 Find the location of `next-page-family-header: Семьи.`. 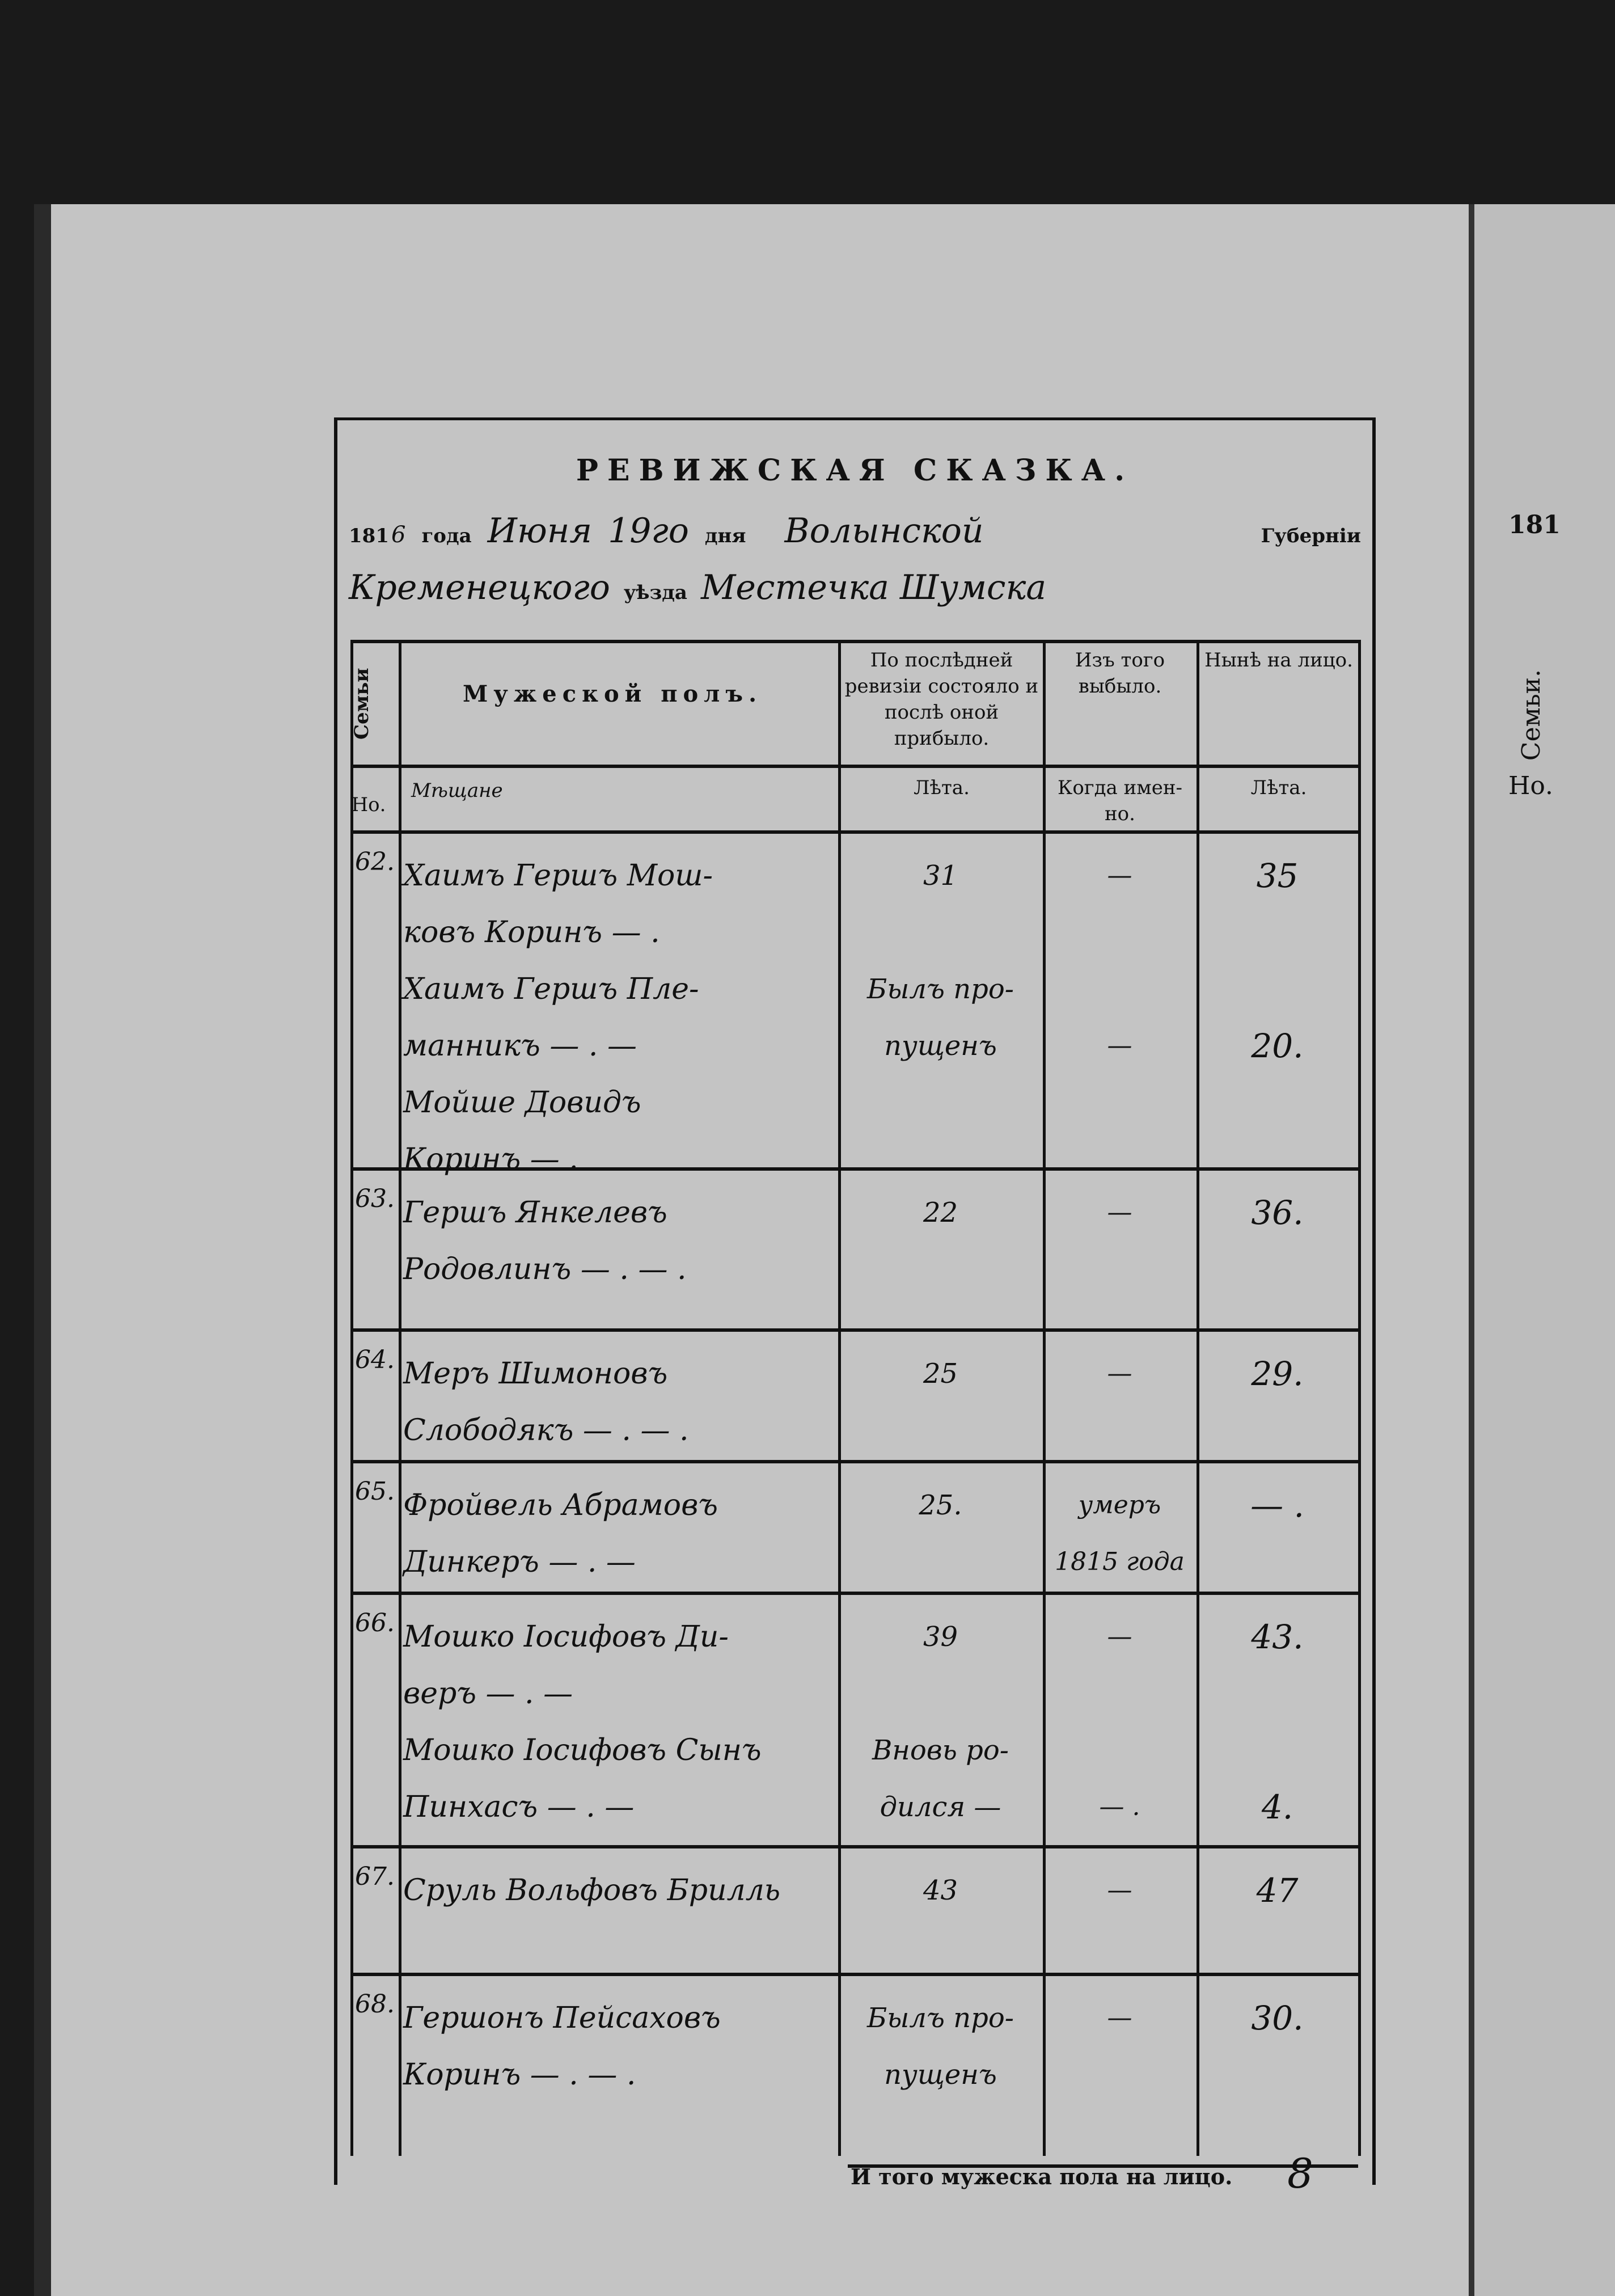

next-page-family-header: Семьи. is located at coordinates (1531, 715).